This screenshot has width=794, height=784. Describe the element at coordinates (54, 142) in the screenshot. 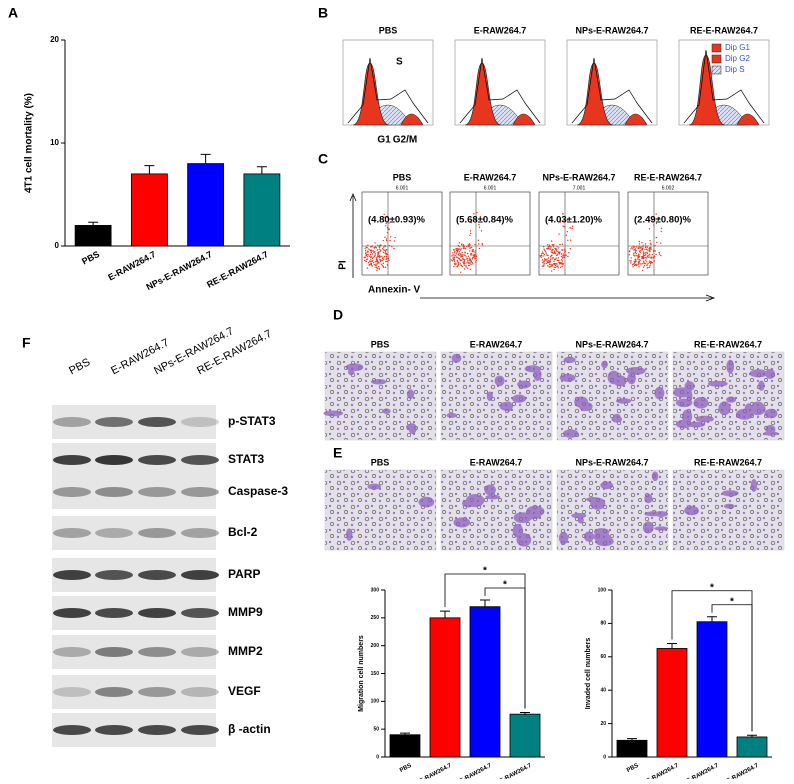

I see `y-tick-label: 10` at that location.